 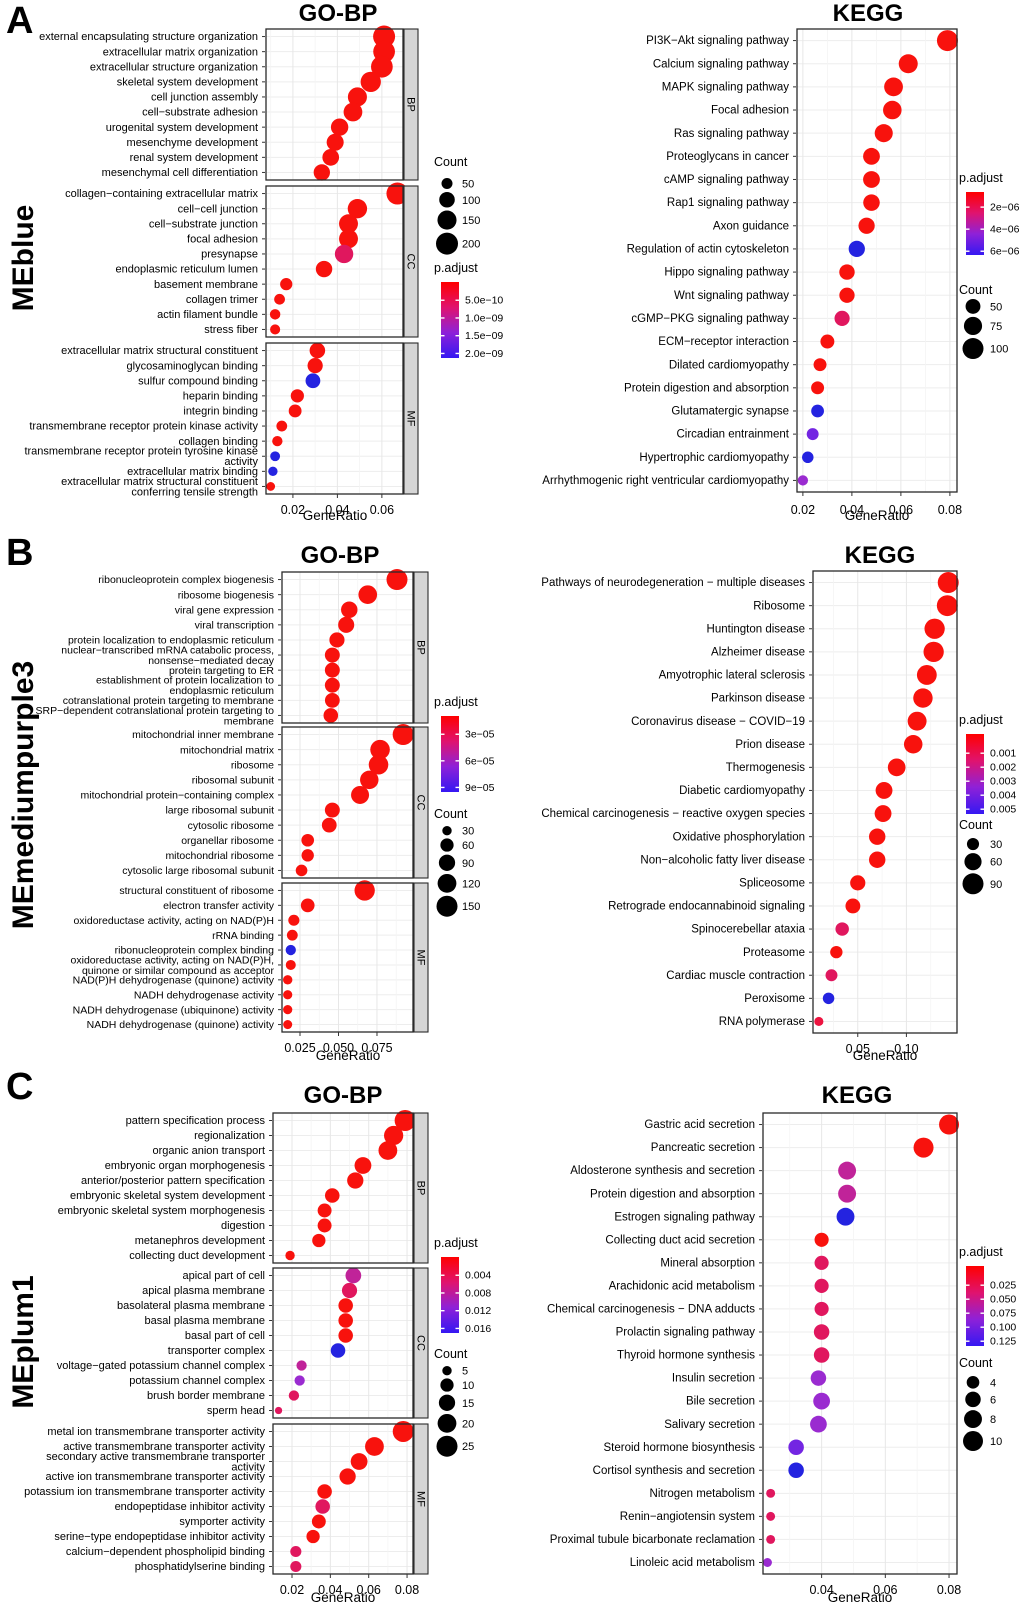 I want to click on legend-value: 50, so click(x=468, y=185).